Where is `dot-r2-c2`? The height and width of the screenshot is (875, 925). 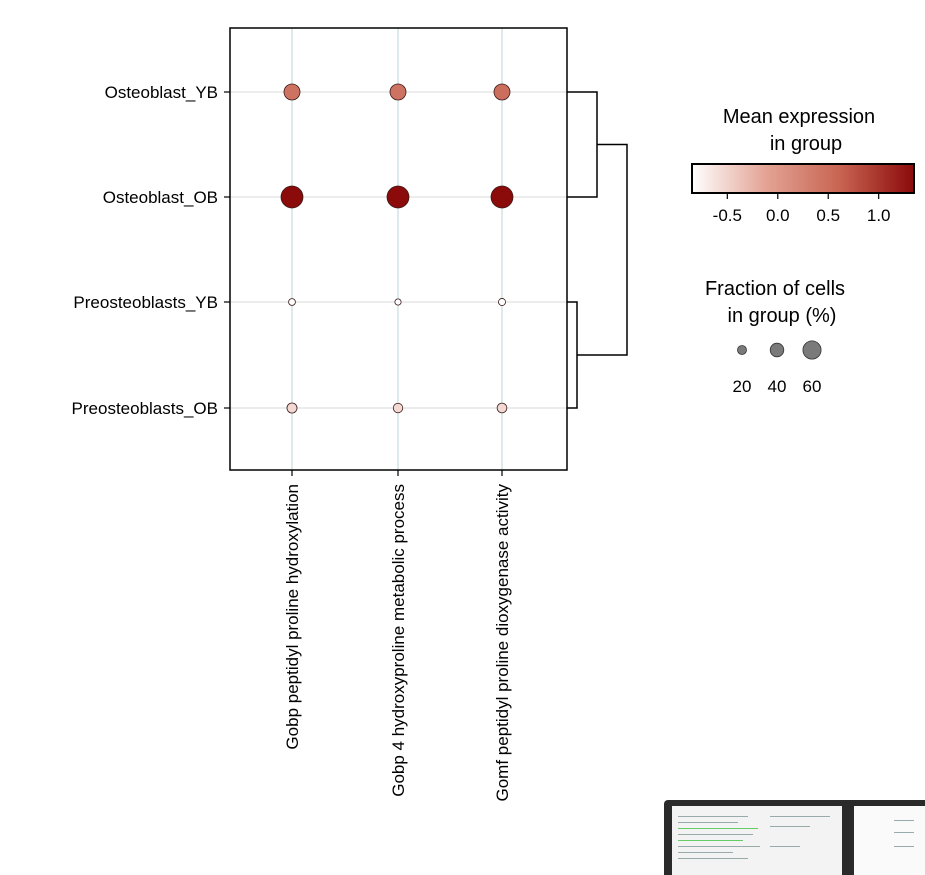
dot-r2-c2 is located at coordinates (502, 302).